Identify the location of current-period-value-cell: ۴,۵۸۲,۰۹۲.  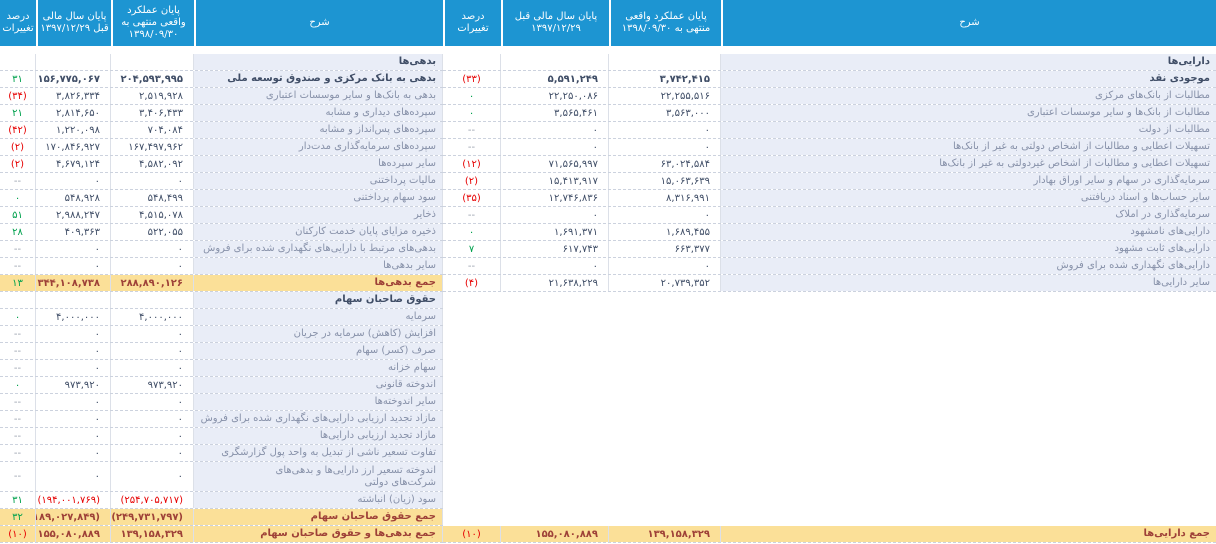
(152, 164).